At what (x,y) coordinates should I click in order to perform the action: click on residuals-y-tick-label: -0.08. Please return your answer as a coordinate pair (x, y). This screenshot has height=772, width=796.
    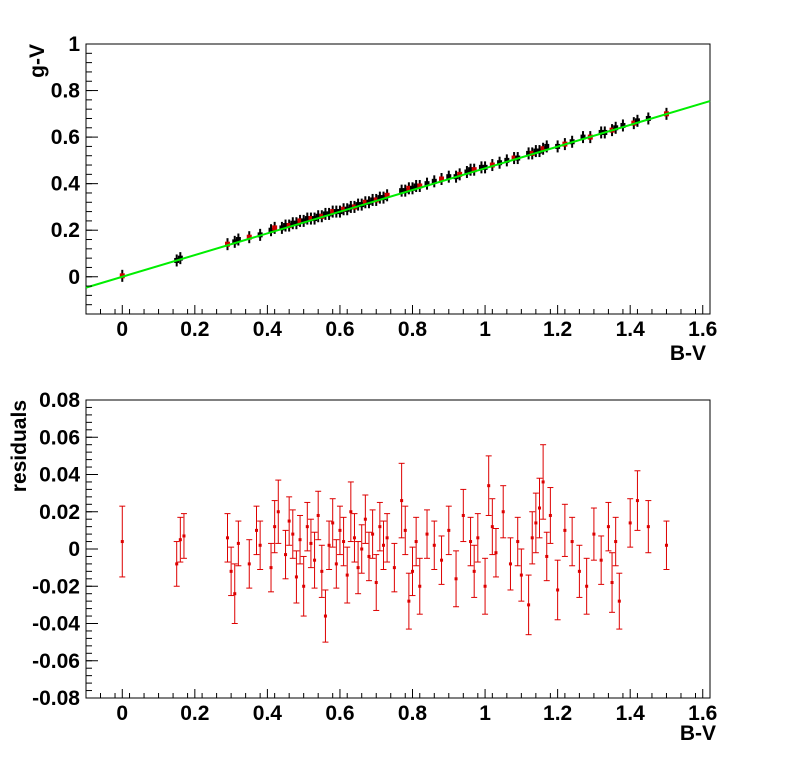
    Looking at the image, I should click on (56, 698).